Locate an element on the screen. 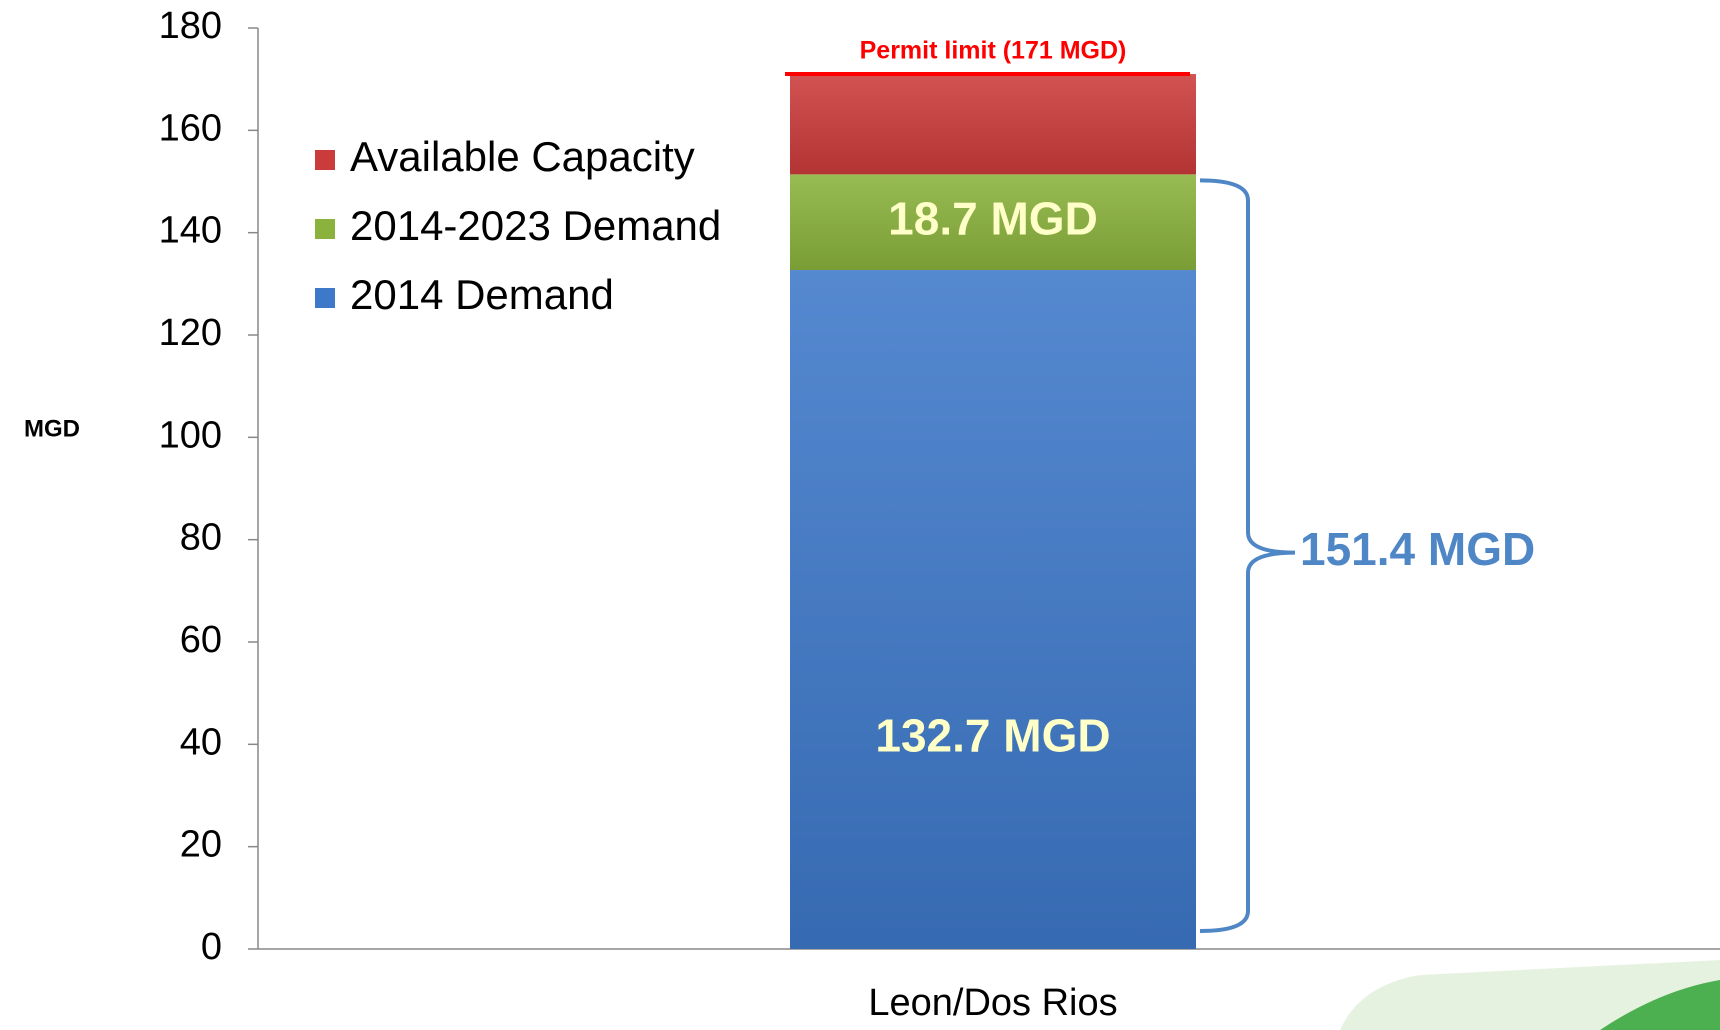 This screenshot has width=1720, height=1030. x-tick-label: Leon/Dos Rios is located at coordinates (992, 1003).